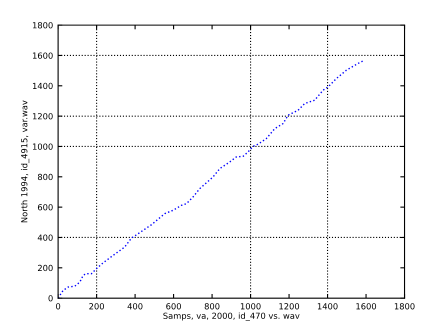  What do you see at coordinates (45, 268) in the screenshot?
I see `y-tick-label: 200` at bounding box center [45, 268].